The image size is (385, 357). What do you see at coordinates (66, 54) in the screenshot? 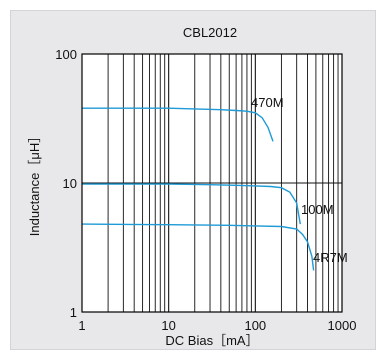
I see `y-tick-label: 100` at bounding box center [66, 54].